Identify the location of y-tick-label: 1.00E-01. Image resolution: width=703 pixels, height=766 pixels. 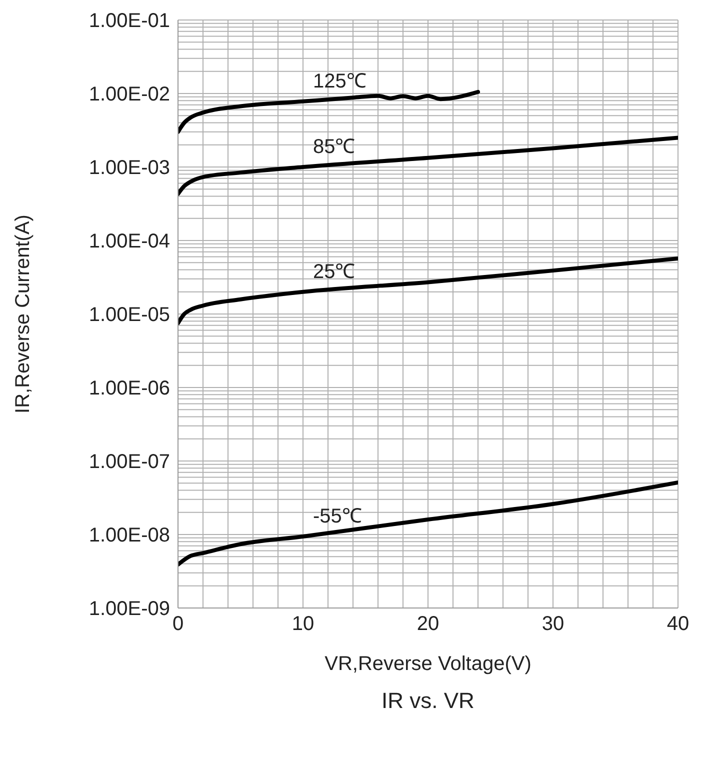
(129, 21).